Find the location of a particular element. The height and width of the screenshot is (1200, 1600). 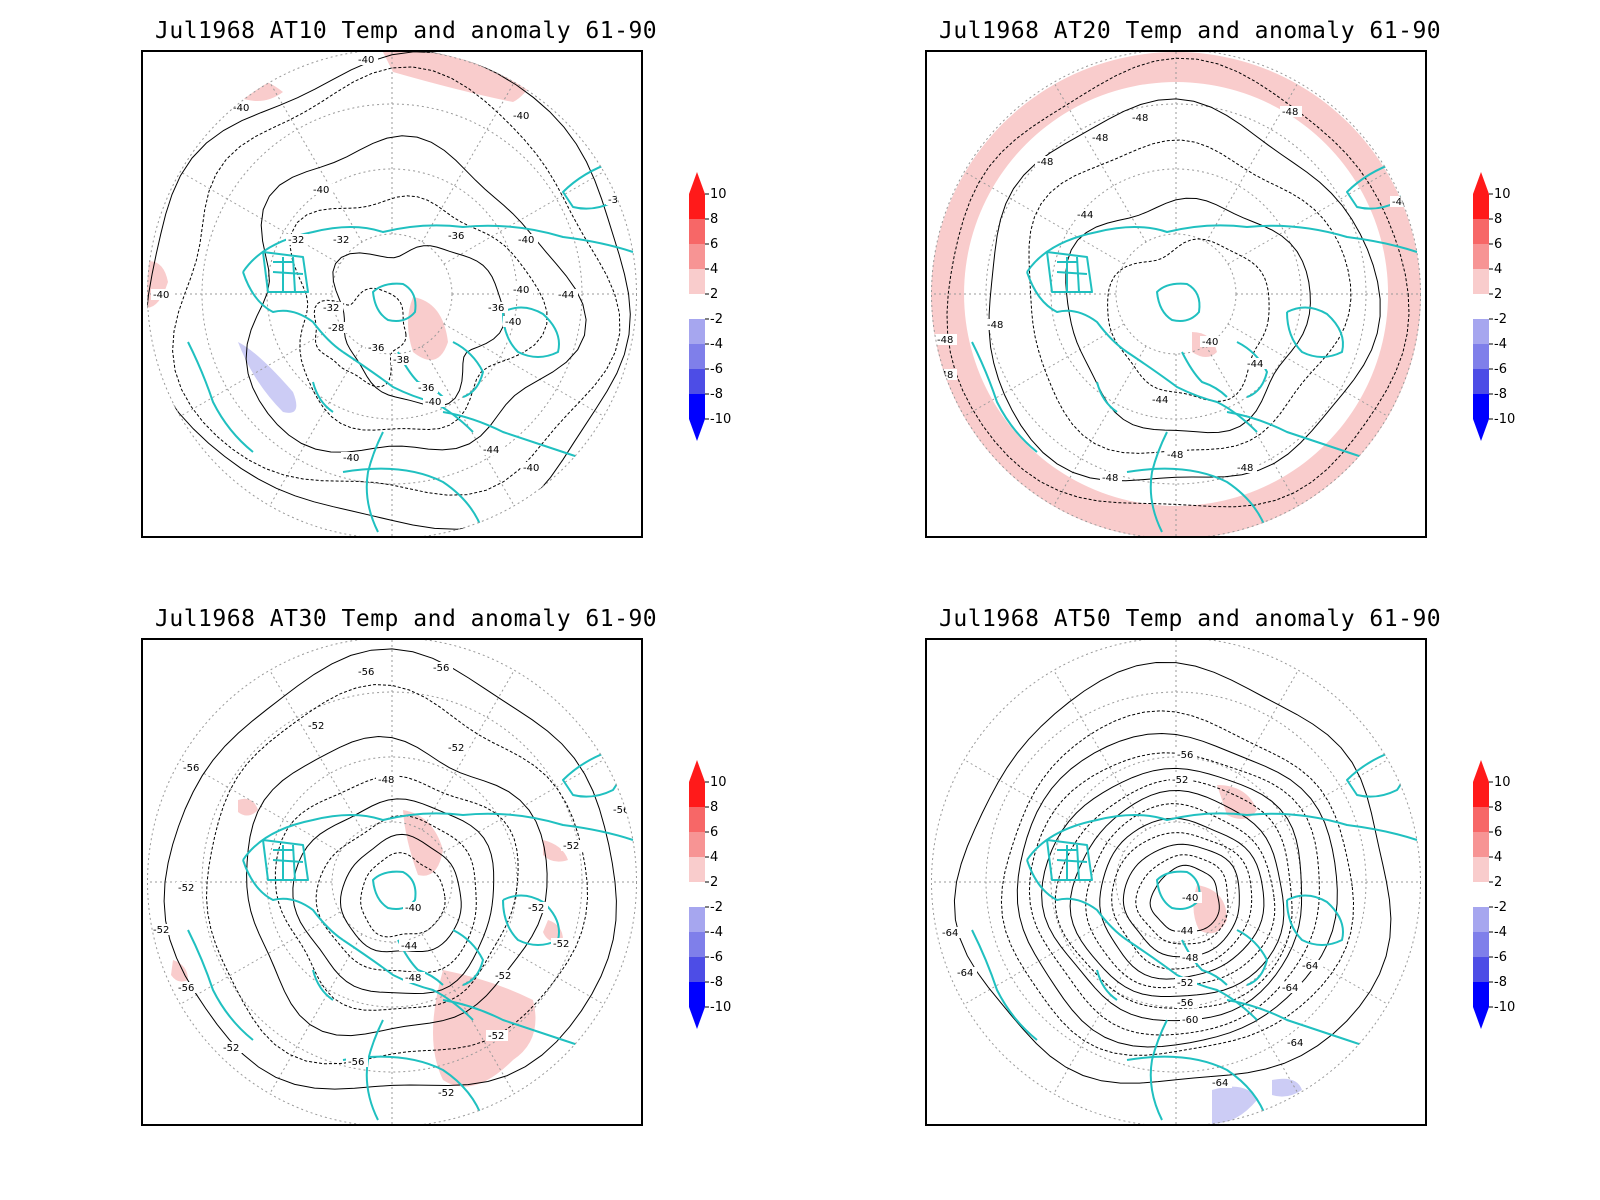

colorbar-svg: 10 8 6 4 2 -2 -4 -6 -8 -10 is located at coordinates (710, 306).